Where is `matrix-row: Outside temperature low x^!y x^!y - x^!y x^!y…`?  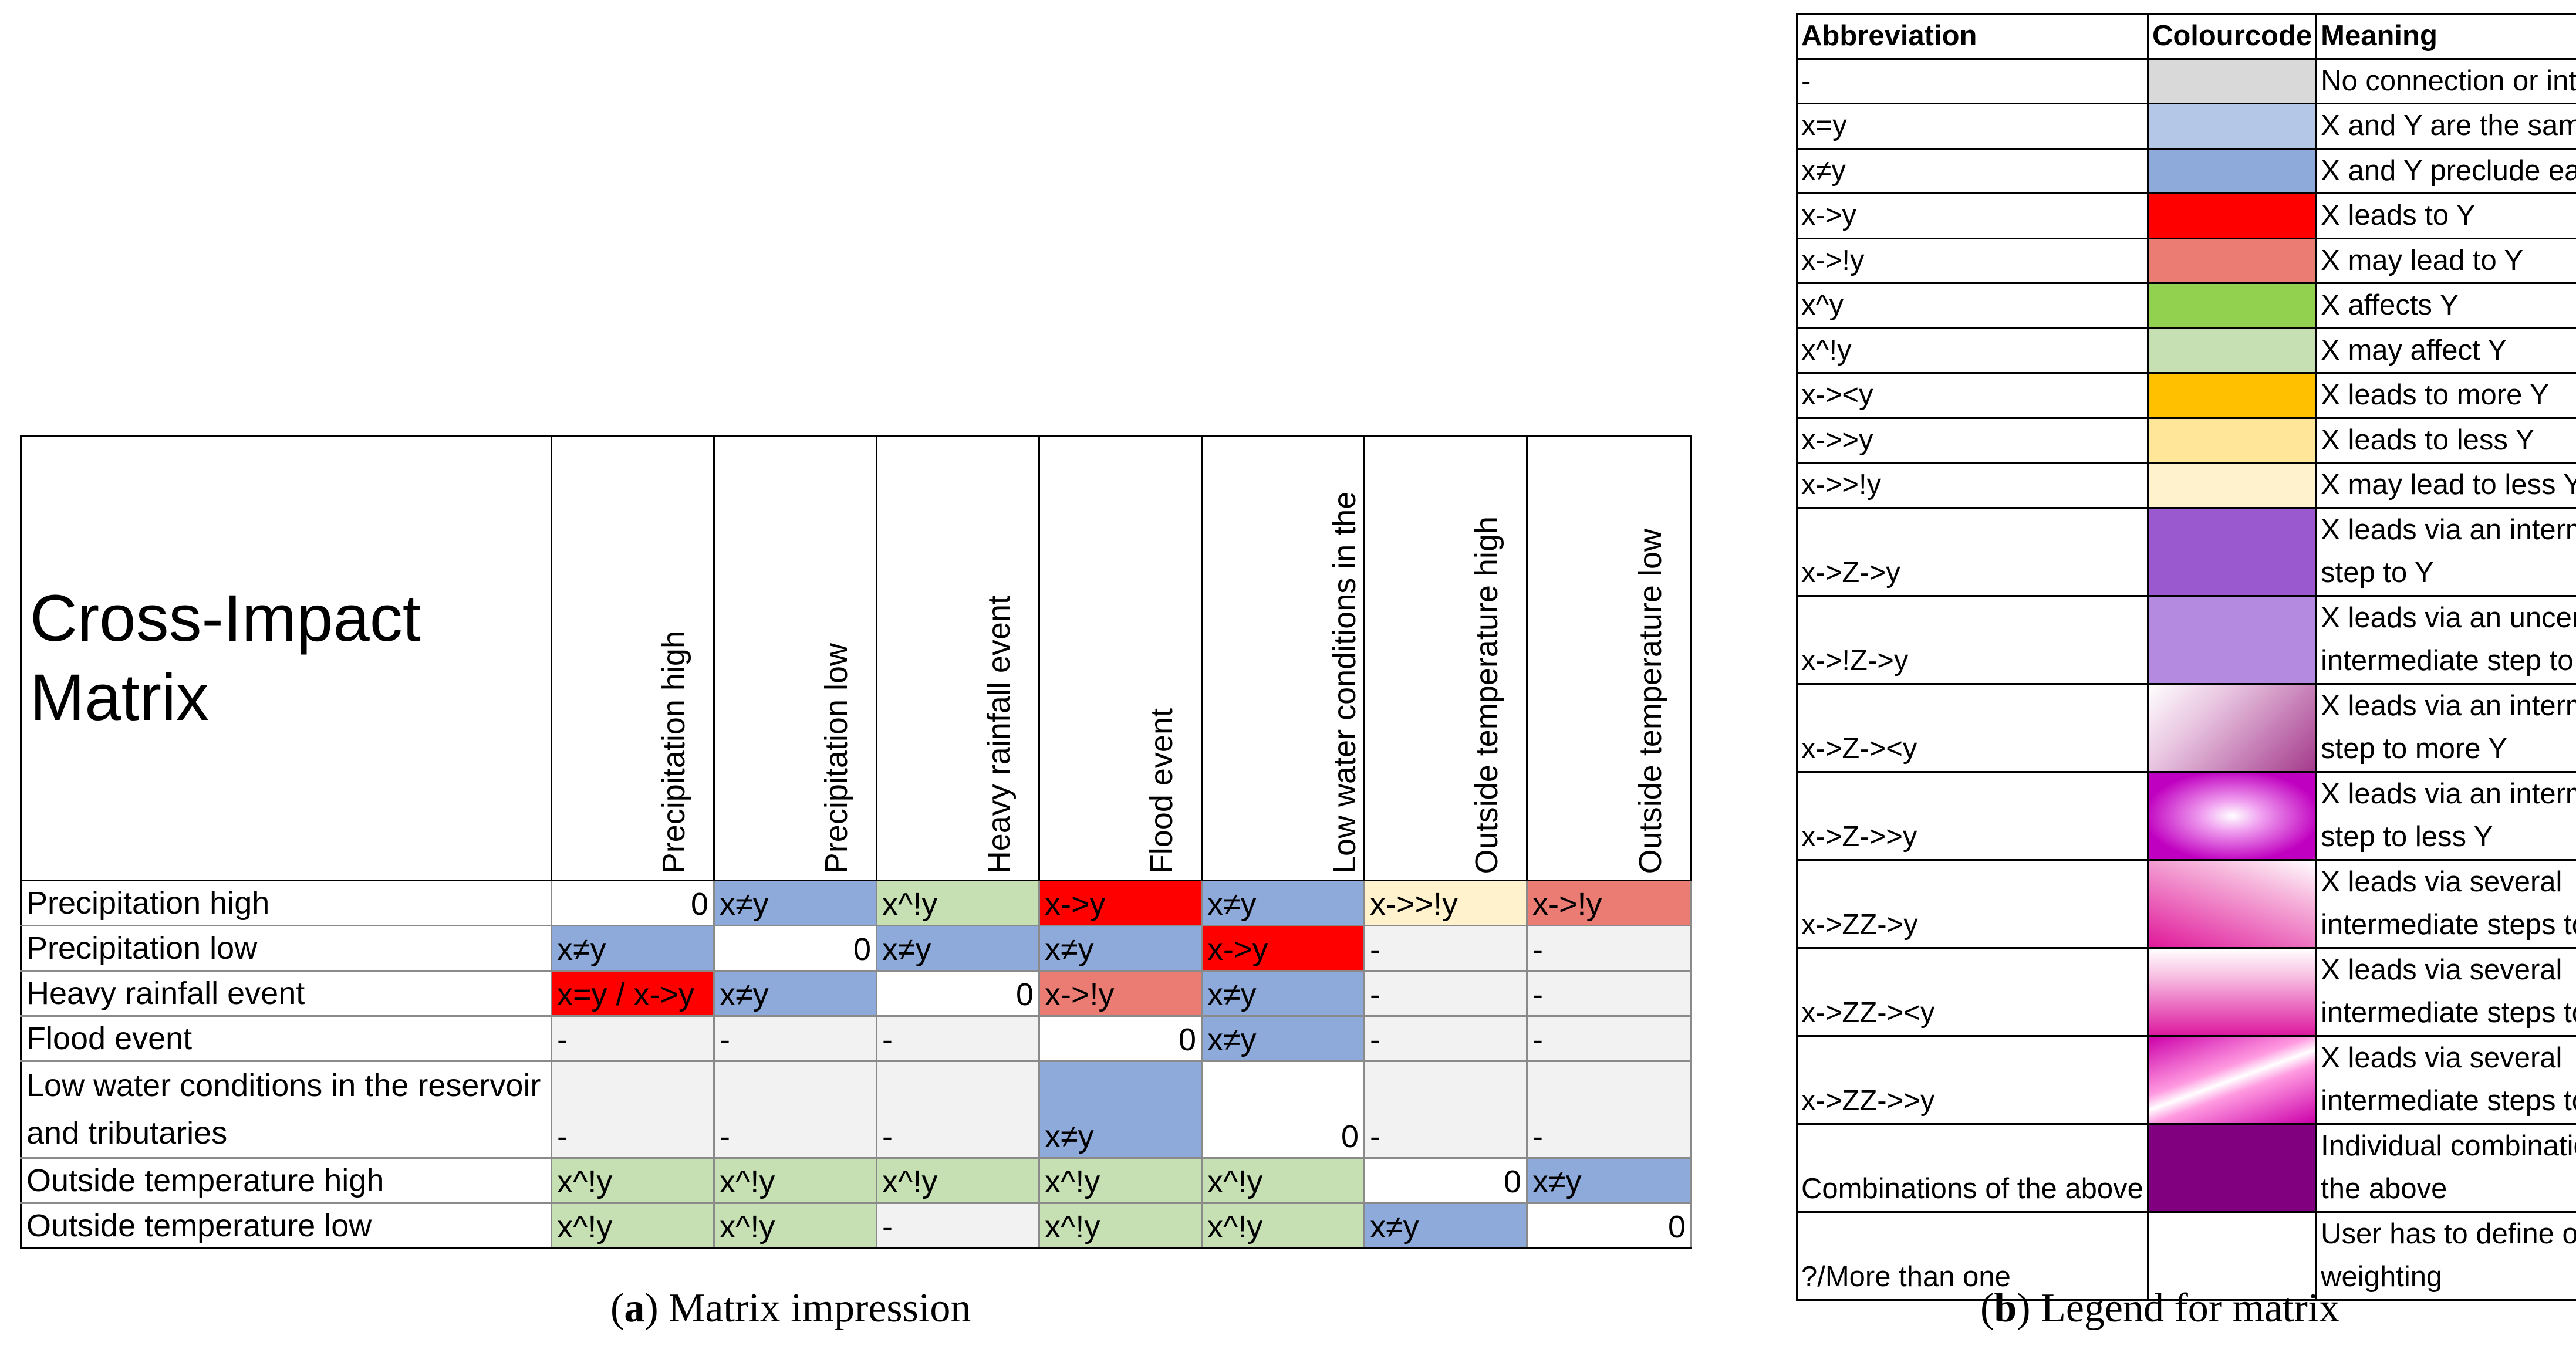 matrix-row: Outside temperature low x^!y x^!y - x^!y x^!y… is located at coordinates (856, 1225).